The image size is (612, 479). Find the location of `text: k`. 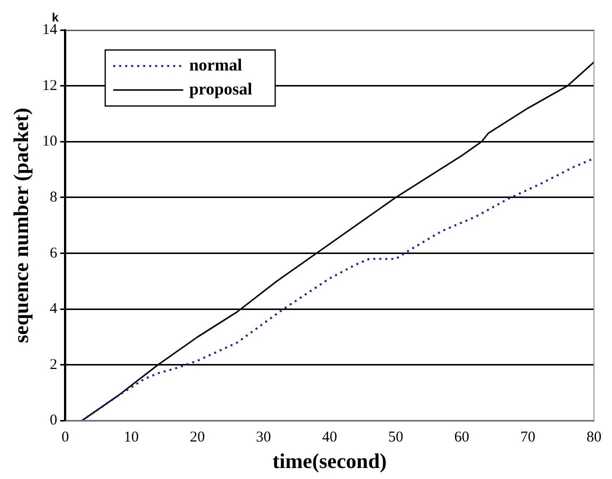

text: k is located at coordinates (55, 17).